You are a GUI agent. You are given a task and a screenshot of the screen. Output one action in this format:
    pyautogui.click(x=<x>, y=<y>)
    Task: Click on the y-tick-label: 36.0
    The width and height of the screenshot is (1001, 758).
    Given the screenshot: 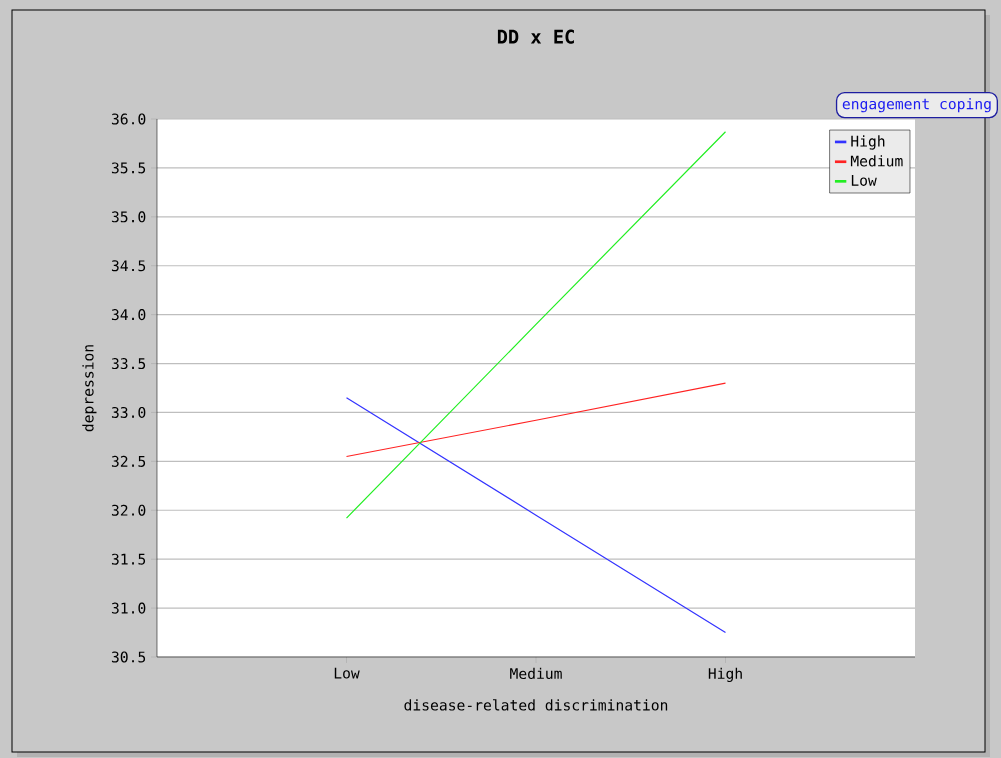 What is the action you would take?
    pyautogui.click(x=128, y=119)
    